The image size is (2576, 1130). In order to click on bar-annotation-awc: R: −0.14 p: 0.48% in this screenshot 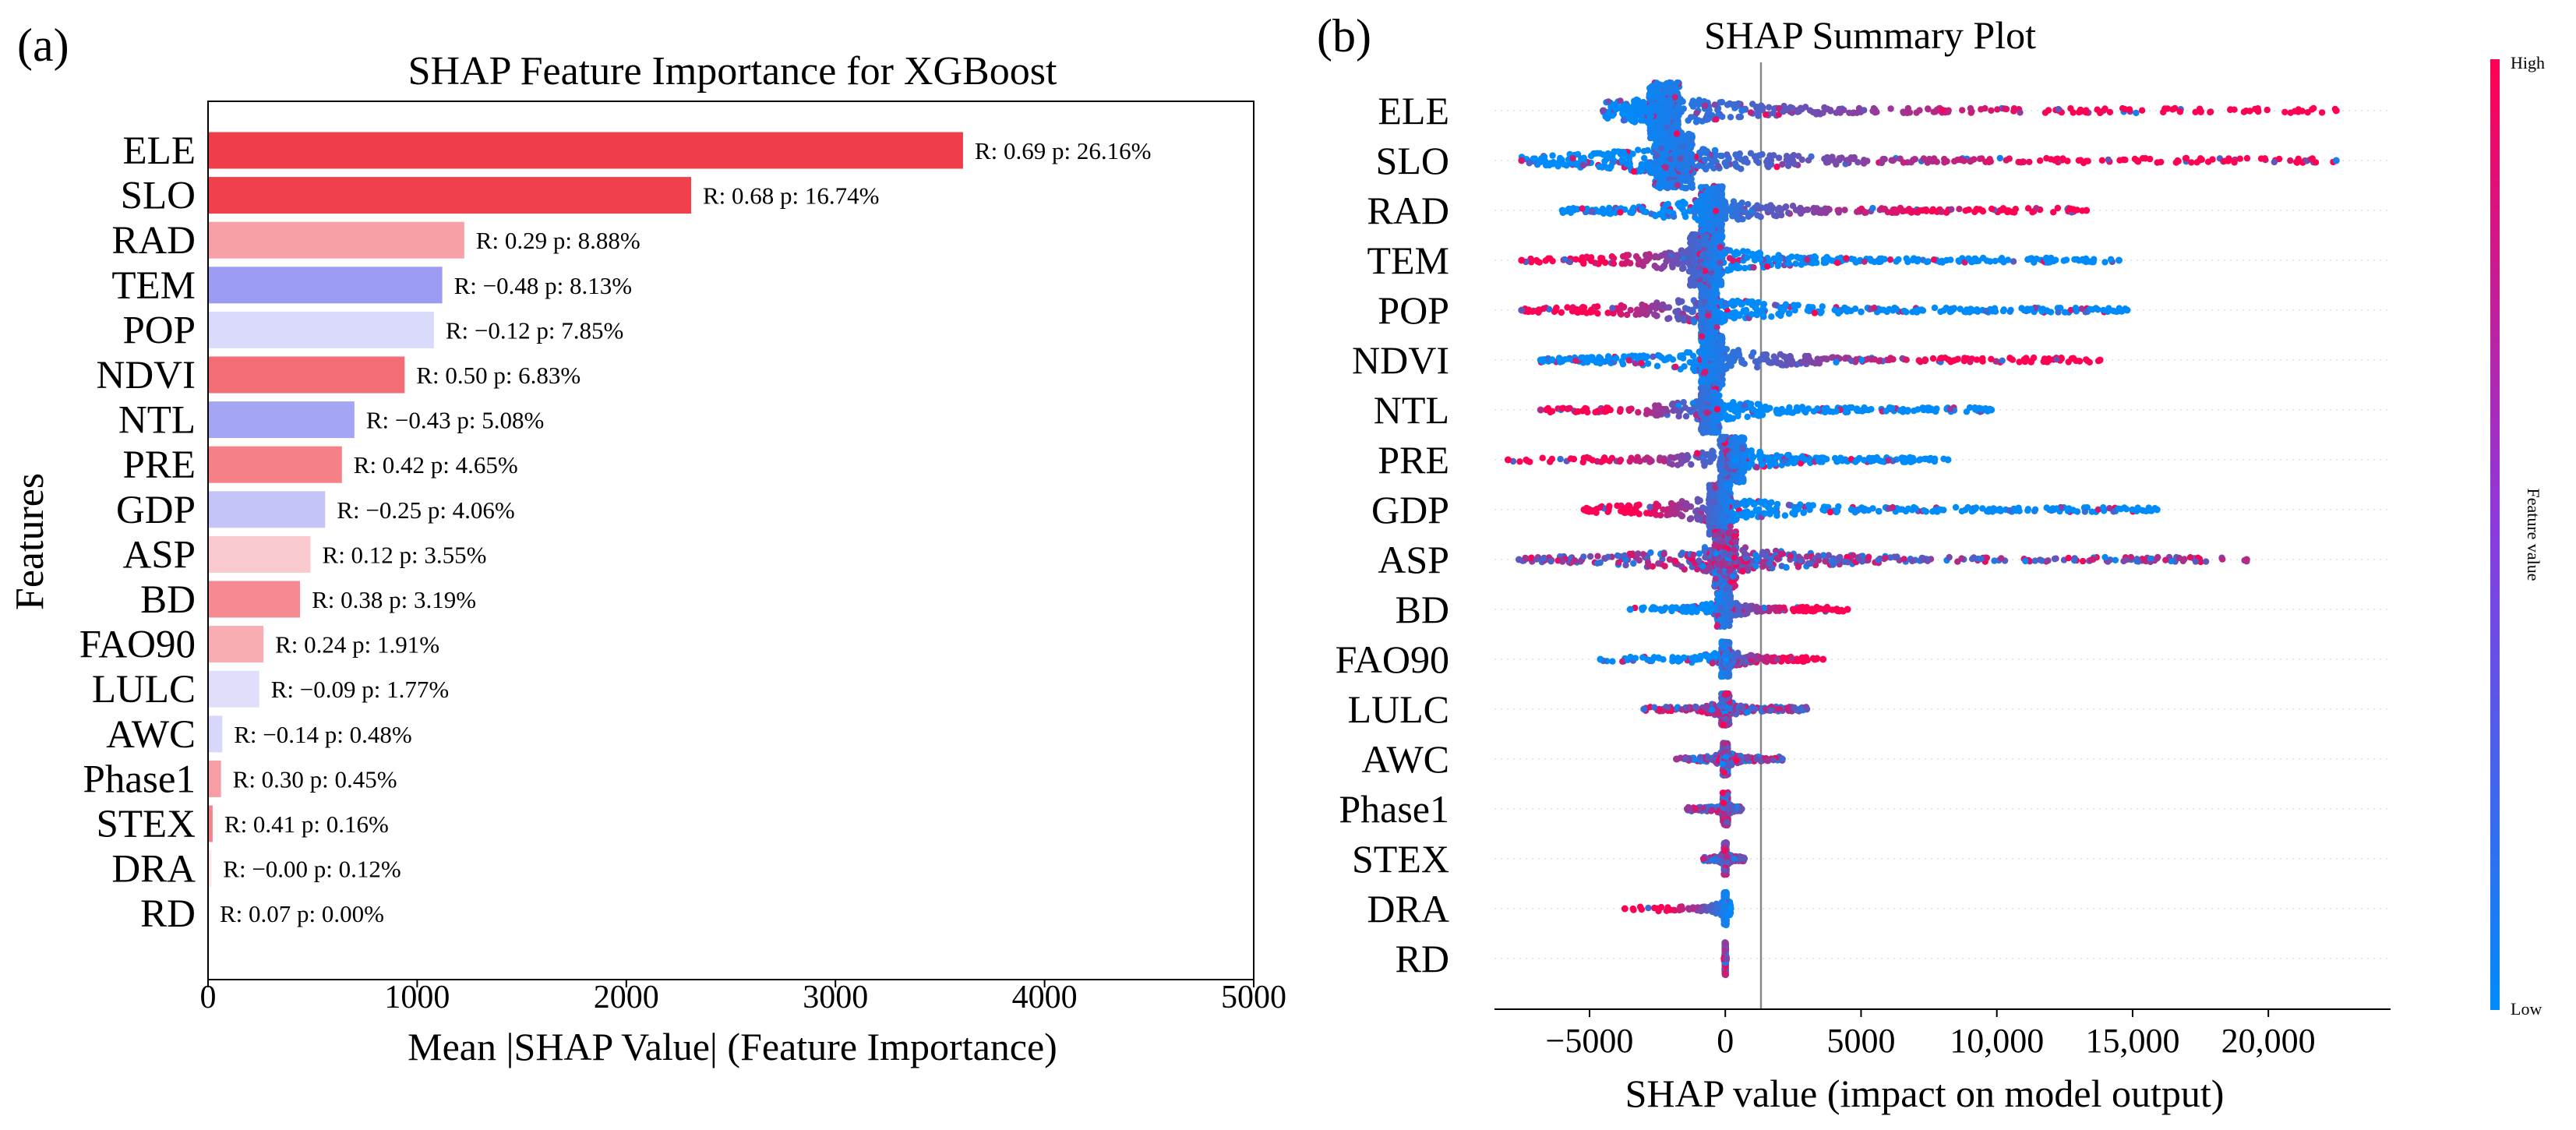, I will do `click(322, 734)`.